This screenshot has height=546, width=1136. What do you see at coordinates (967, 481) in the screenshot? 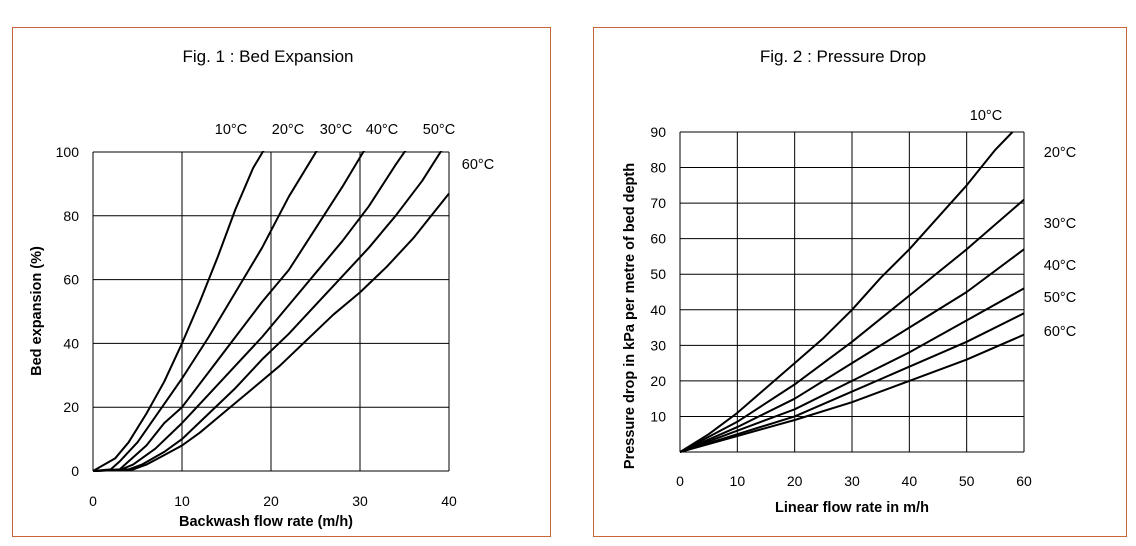
I see `x-tick-label: 50` at bounding box center [967, 481].